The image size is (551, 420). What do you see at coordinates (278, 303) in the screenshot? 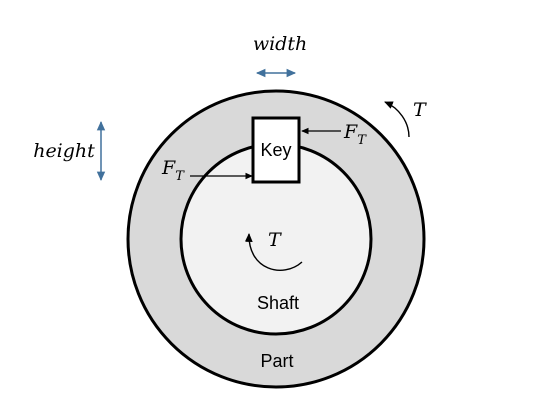
I see `shaft-label: Shaft` at bounding box center [278, 303].